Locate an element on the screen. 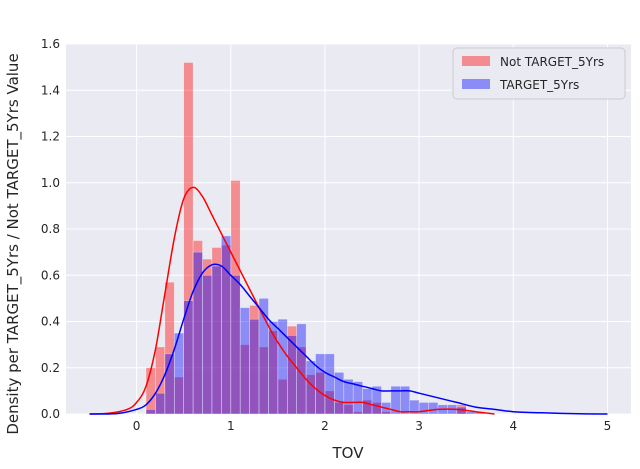 The height and width of the screenshot is (469, 640). x-tick-label: 1 is located at coordinates (231, 426).